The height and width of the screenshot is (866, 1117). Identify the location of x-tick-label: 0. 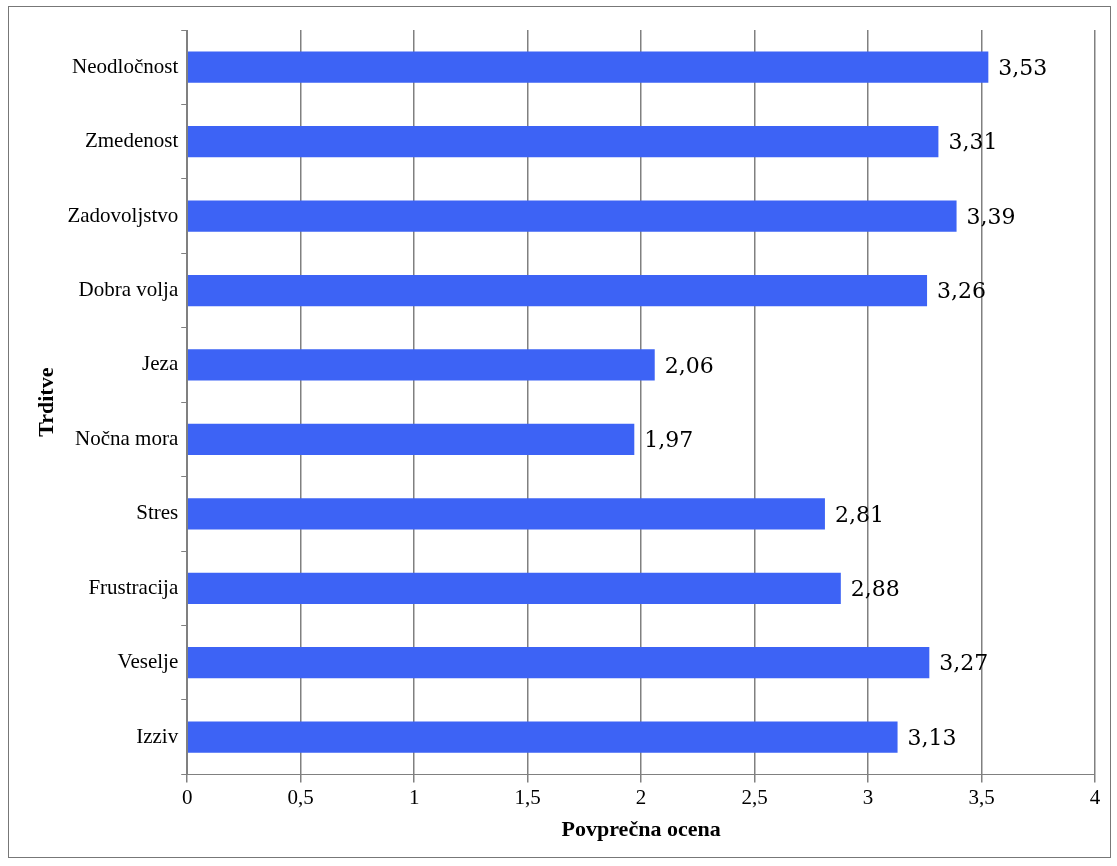
(187, 796).